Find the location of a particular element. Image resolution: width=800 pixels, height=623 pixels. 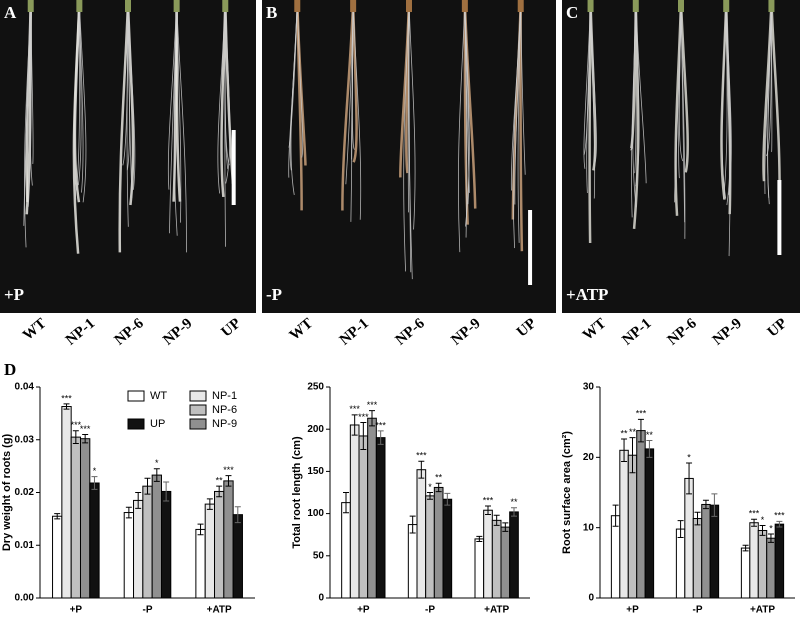

y-tick-label: 10 is located at coordinates (589, 527).